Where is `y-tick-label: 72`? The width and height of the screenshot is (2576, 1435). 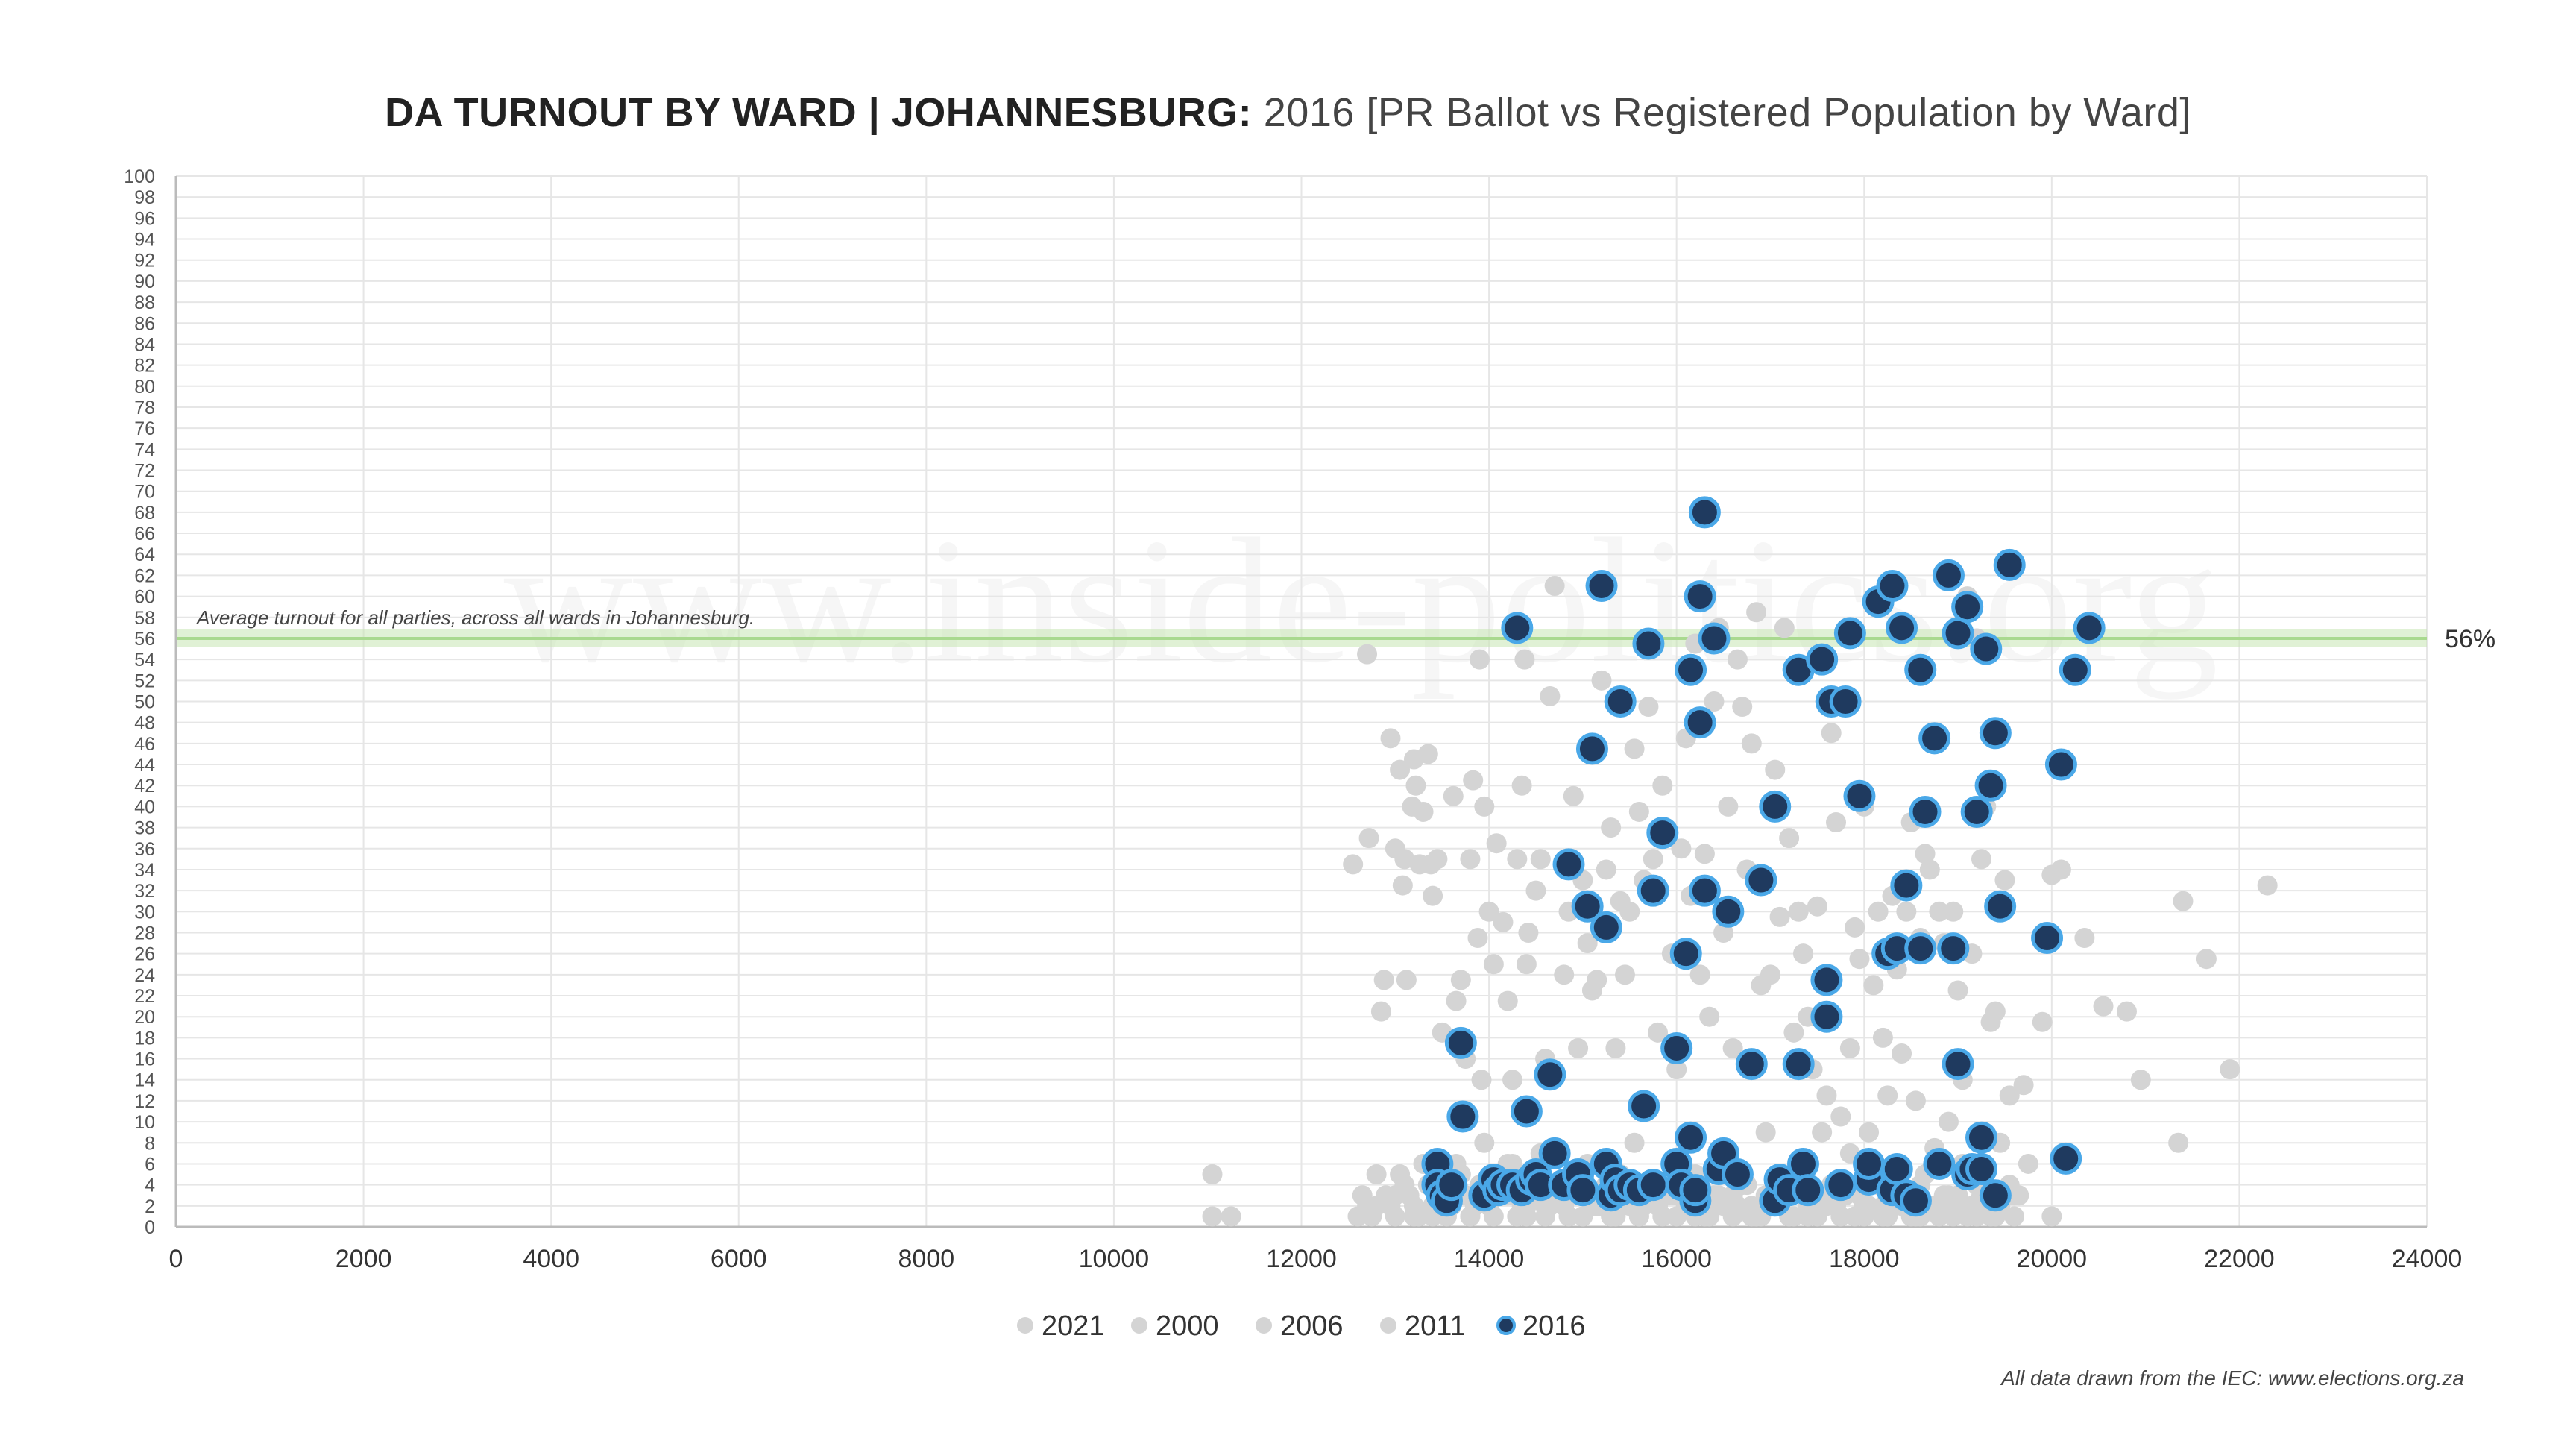 y-tick-label: 72 is located at coordinates (144, 471).